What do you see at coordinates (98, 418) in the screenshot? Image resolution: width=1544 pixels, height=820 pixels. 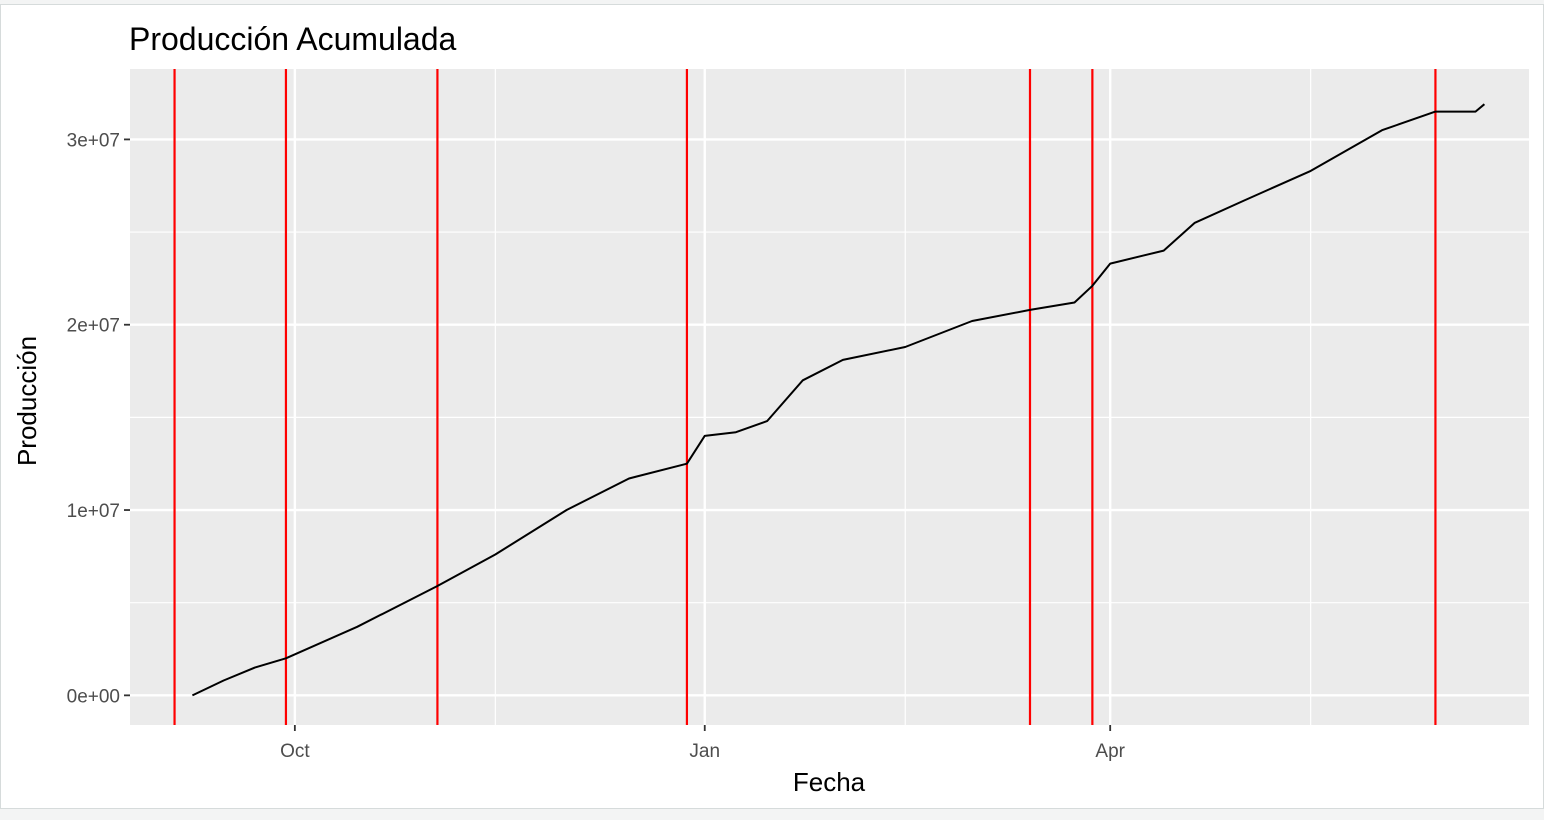 I see `y-axis: 0e+00 1e+07 2e+07 3e+07` at bounding box center [98, 418].